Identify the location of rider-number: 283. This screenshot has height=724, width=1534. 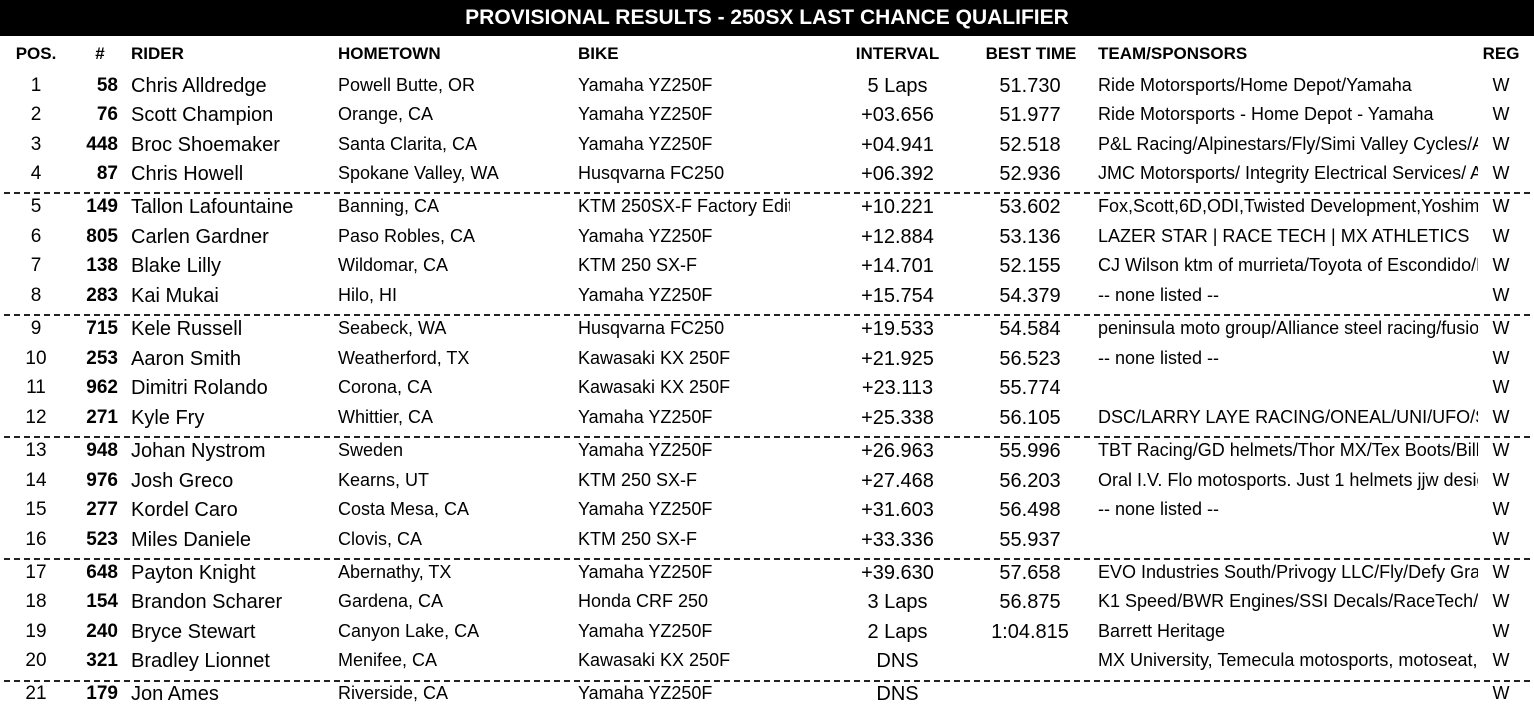
(102, 295).